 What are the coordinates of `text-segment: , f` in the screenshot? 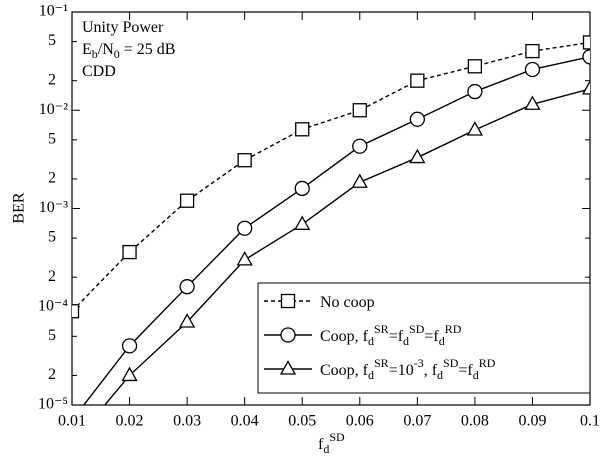 It's located at (431, 370).